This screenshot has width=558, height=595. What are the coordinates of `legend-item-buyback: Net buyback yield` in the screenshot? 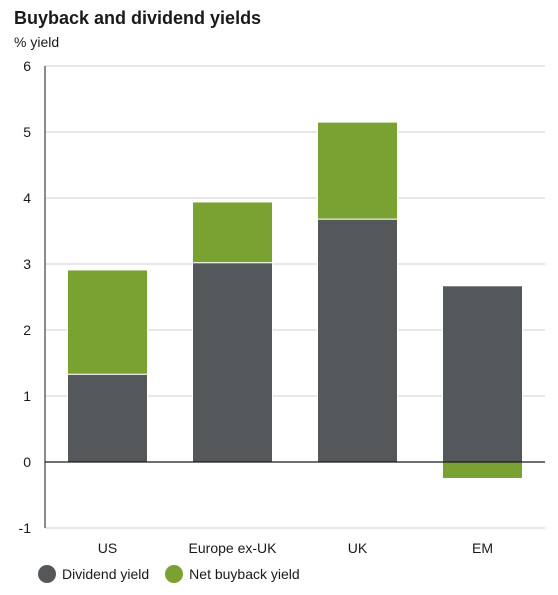 It's located at (232, 574).